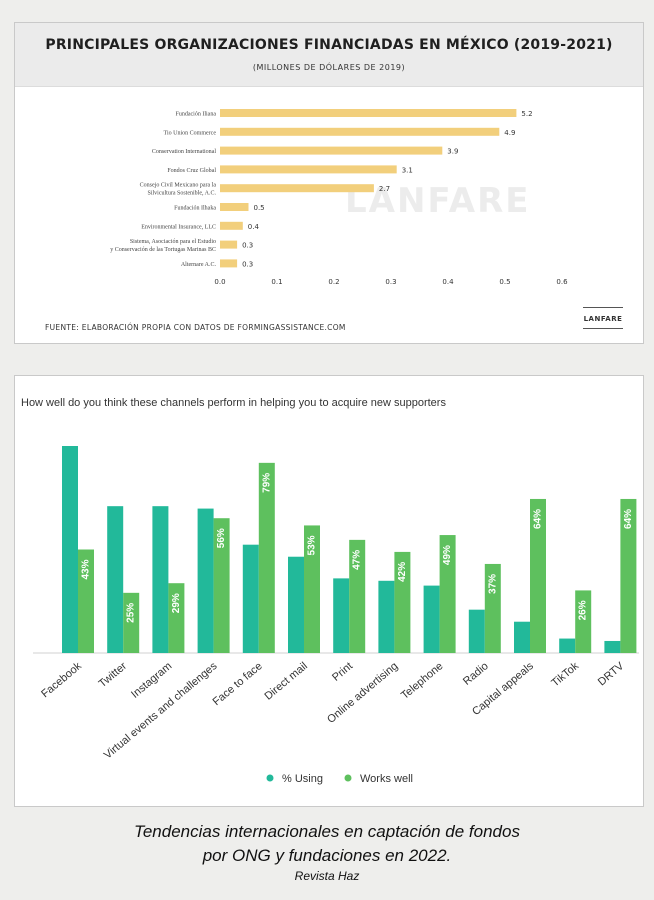  Describe the element at coordinates (178, 186) in the screenshot. I see `category-label: Consejo Civil Mexicano para la` at that location.